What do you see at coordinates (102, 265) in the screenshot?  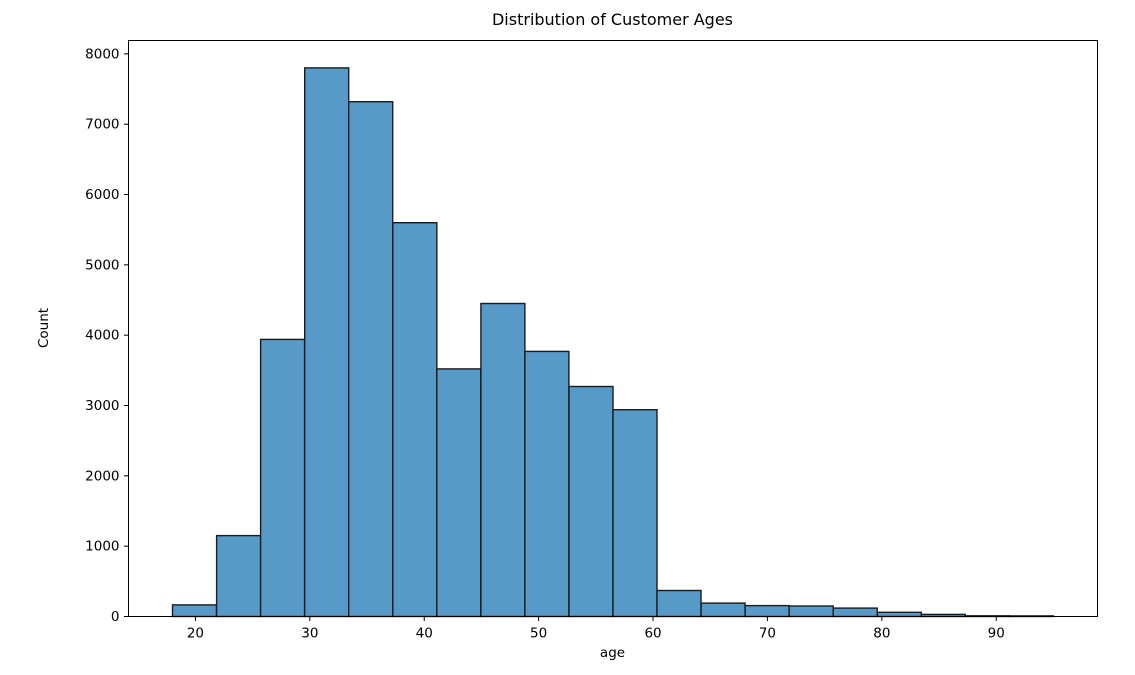 I see `y-tick-label: 5000` at bounding box center [102, 265].